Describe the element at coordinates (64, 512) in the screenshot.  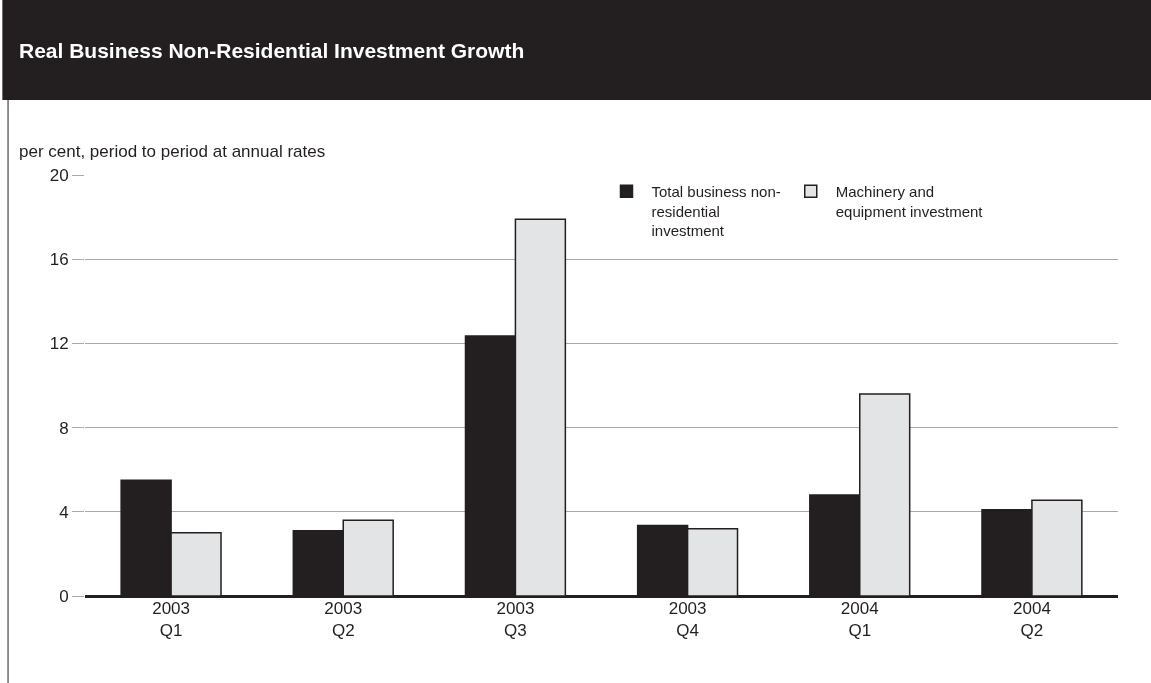
I see `y-tick-label: 4` at that location.